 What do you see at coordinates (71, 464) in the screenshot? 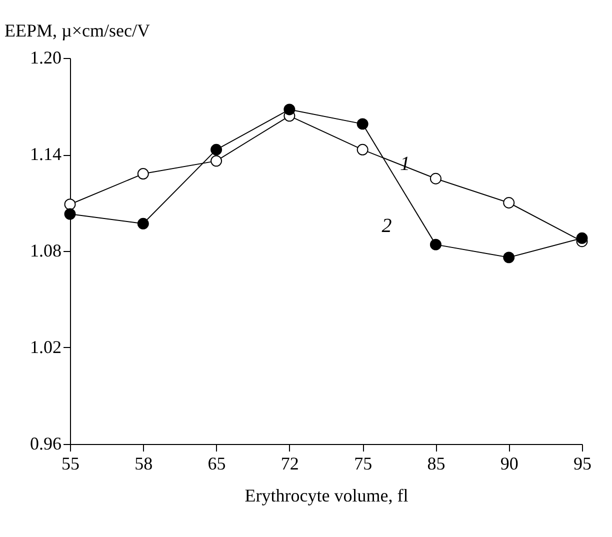
I see `x-tick-label: 55` at bounding box center [71, 464].